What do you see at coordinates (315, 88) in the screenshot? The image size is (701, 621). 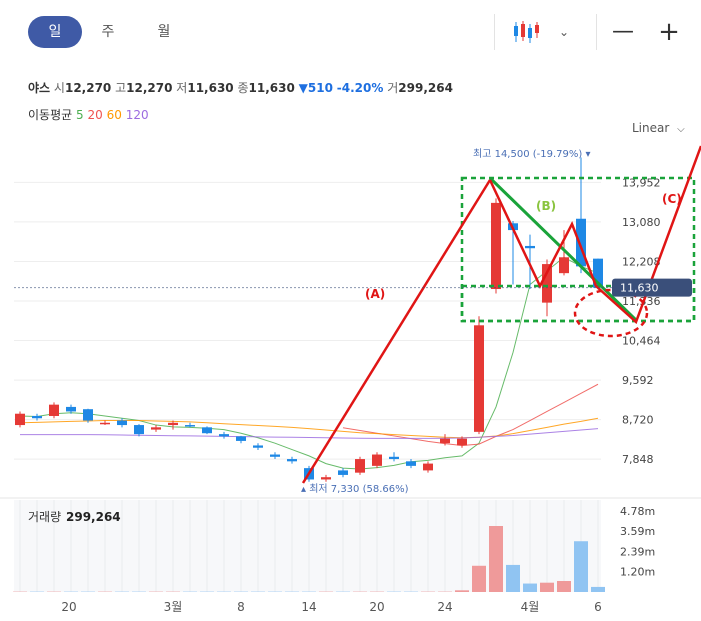 I see `change-value: ▼510` at bounding box center [315, 88].